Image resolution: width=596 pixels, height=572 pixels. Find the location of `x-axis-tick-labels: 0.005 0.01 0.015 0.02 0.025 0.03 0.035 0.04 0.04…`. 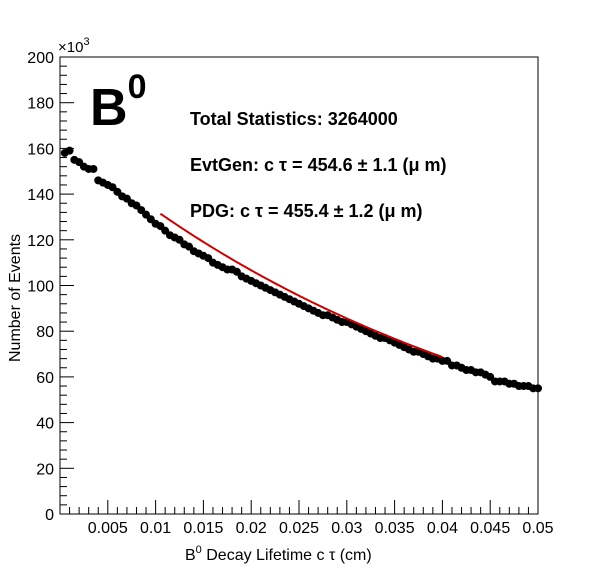

x-axis-tick-labels: 0.005 0.01 0.015 0.02 0.025 0.03 0.035 0.04 0.04… is located at coordinates (321, 528).